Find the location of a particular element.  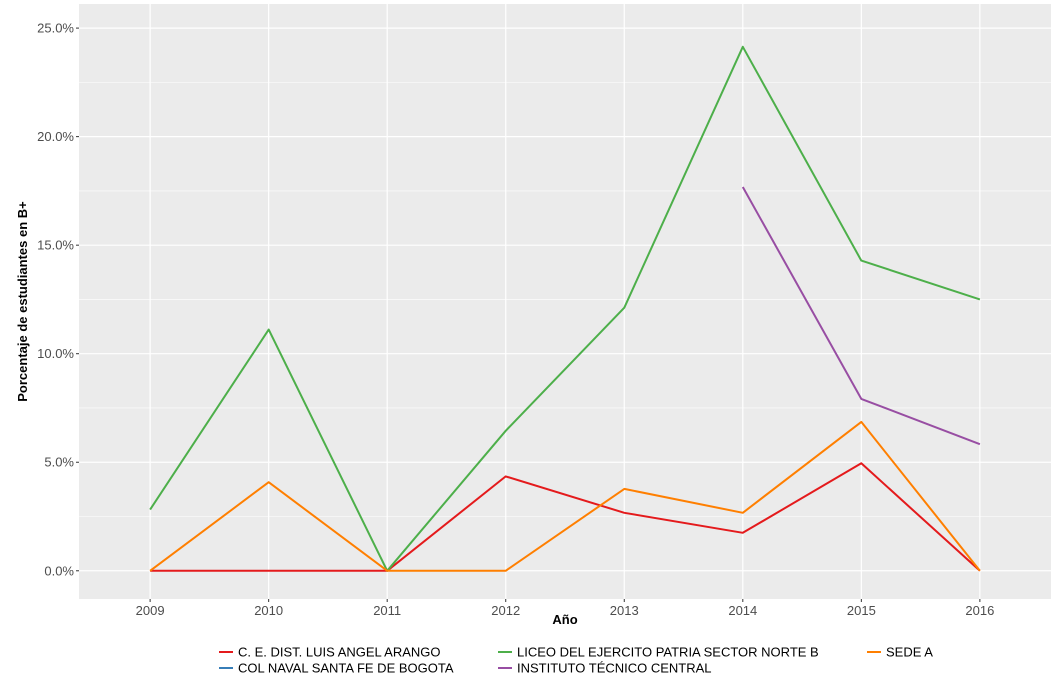

y-tick-label: 5.0% is located at coordinates (59, 462).